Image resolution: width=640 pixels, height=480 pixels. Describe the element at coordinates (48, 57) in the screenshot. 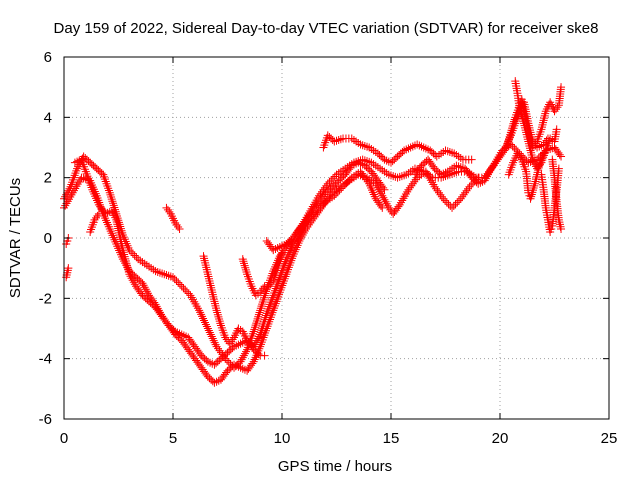

I see `y-tick-label: 6` at that location.